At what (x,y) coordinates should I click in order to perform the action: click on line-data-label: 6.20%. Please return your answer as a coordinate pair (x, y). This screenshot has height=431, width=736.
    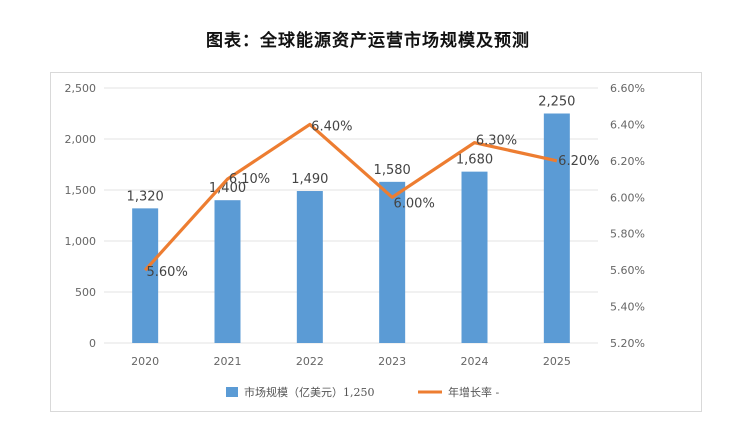
    Looking at the image, I should click on (578, 161).